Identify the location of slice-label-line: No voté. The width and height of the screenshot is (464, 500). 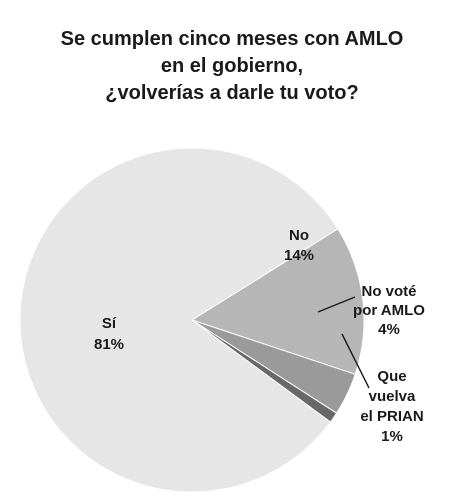
(388, 291).